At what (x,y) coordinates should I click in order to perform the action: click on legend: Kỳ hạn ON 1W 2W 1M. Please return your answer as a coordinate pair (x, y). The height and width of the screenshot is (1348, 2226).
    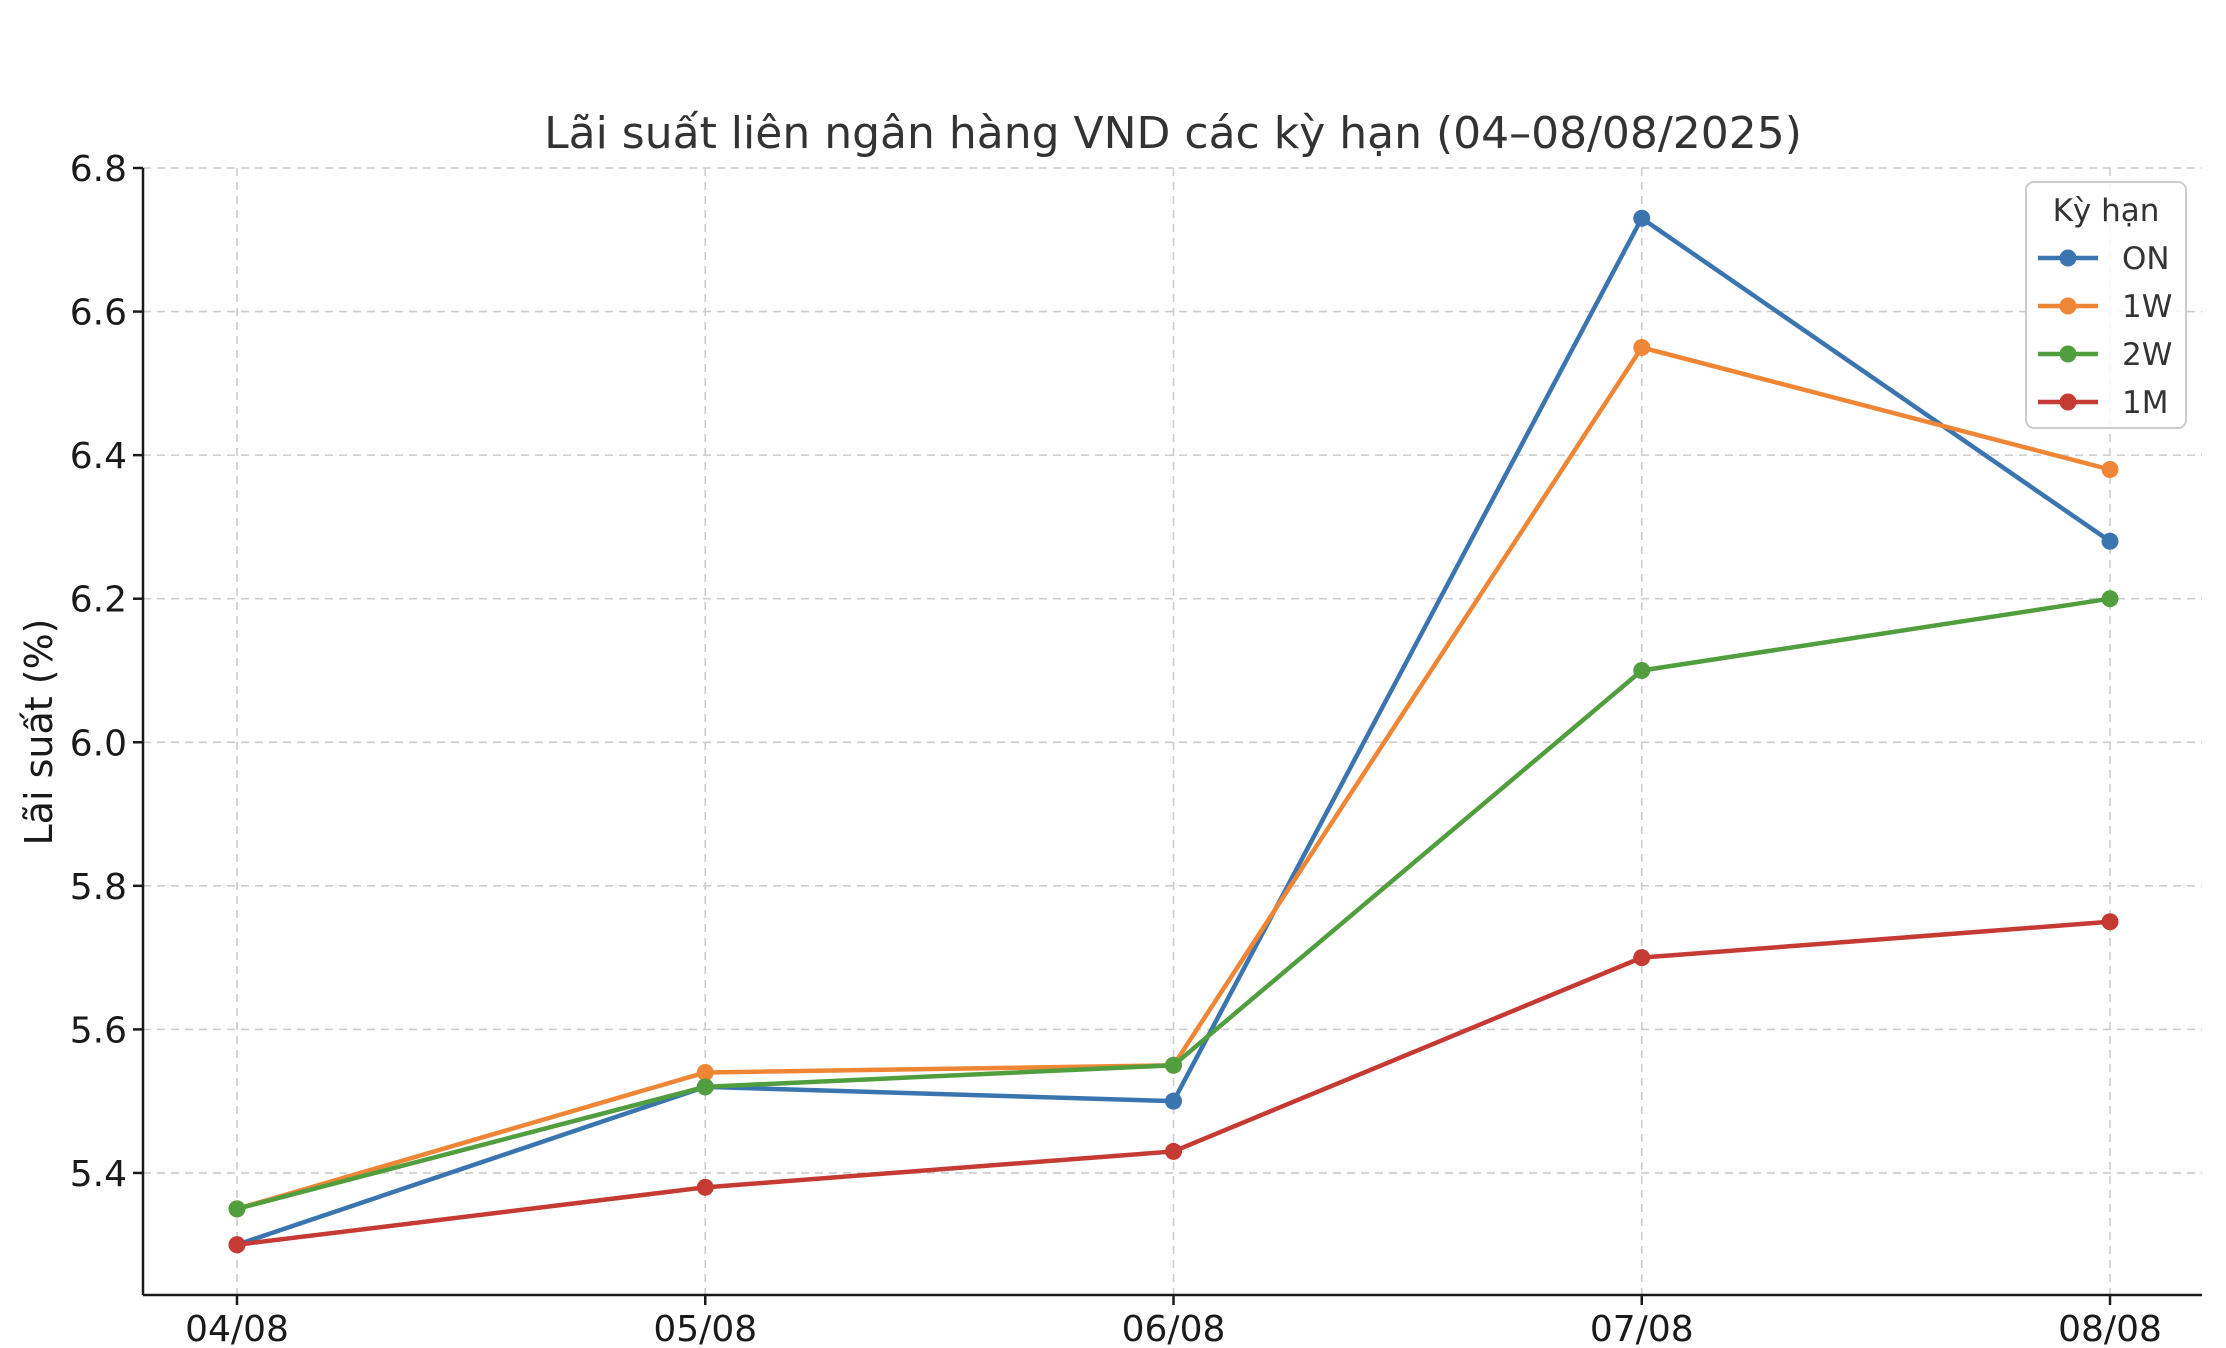
    Looking at the image, I should click on (2106, 305).